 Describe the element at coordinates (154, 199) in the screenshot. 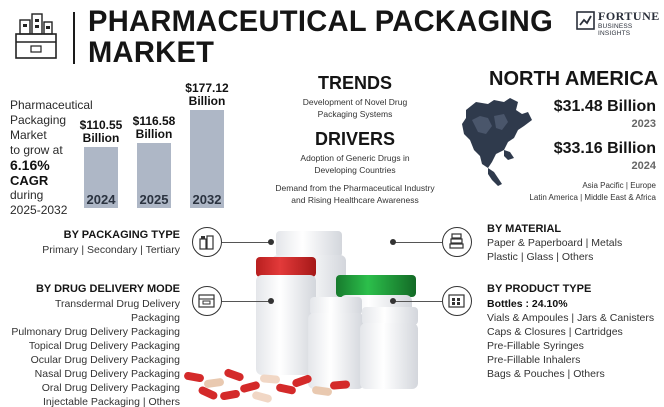

I see `bar-year-label: 2025` at that location.